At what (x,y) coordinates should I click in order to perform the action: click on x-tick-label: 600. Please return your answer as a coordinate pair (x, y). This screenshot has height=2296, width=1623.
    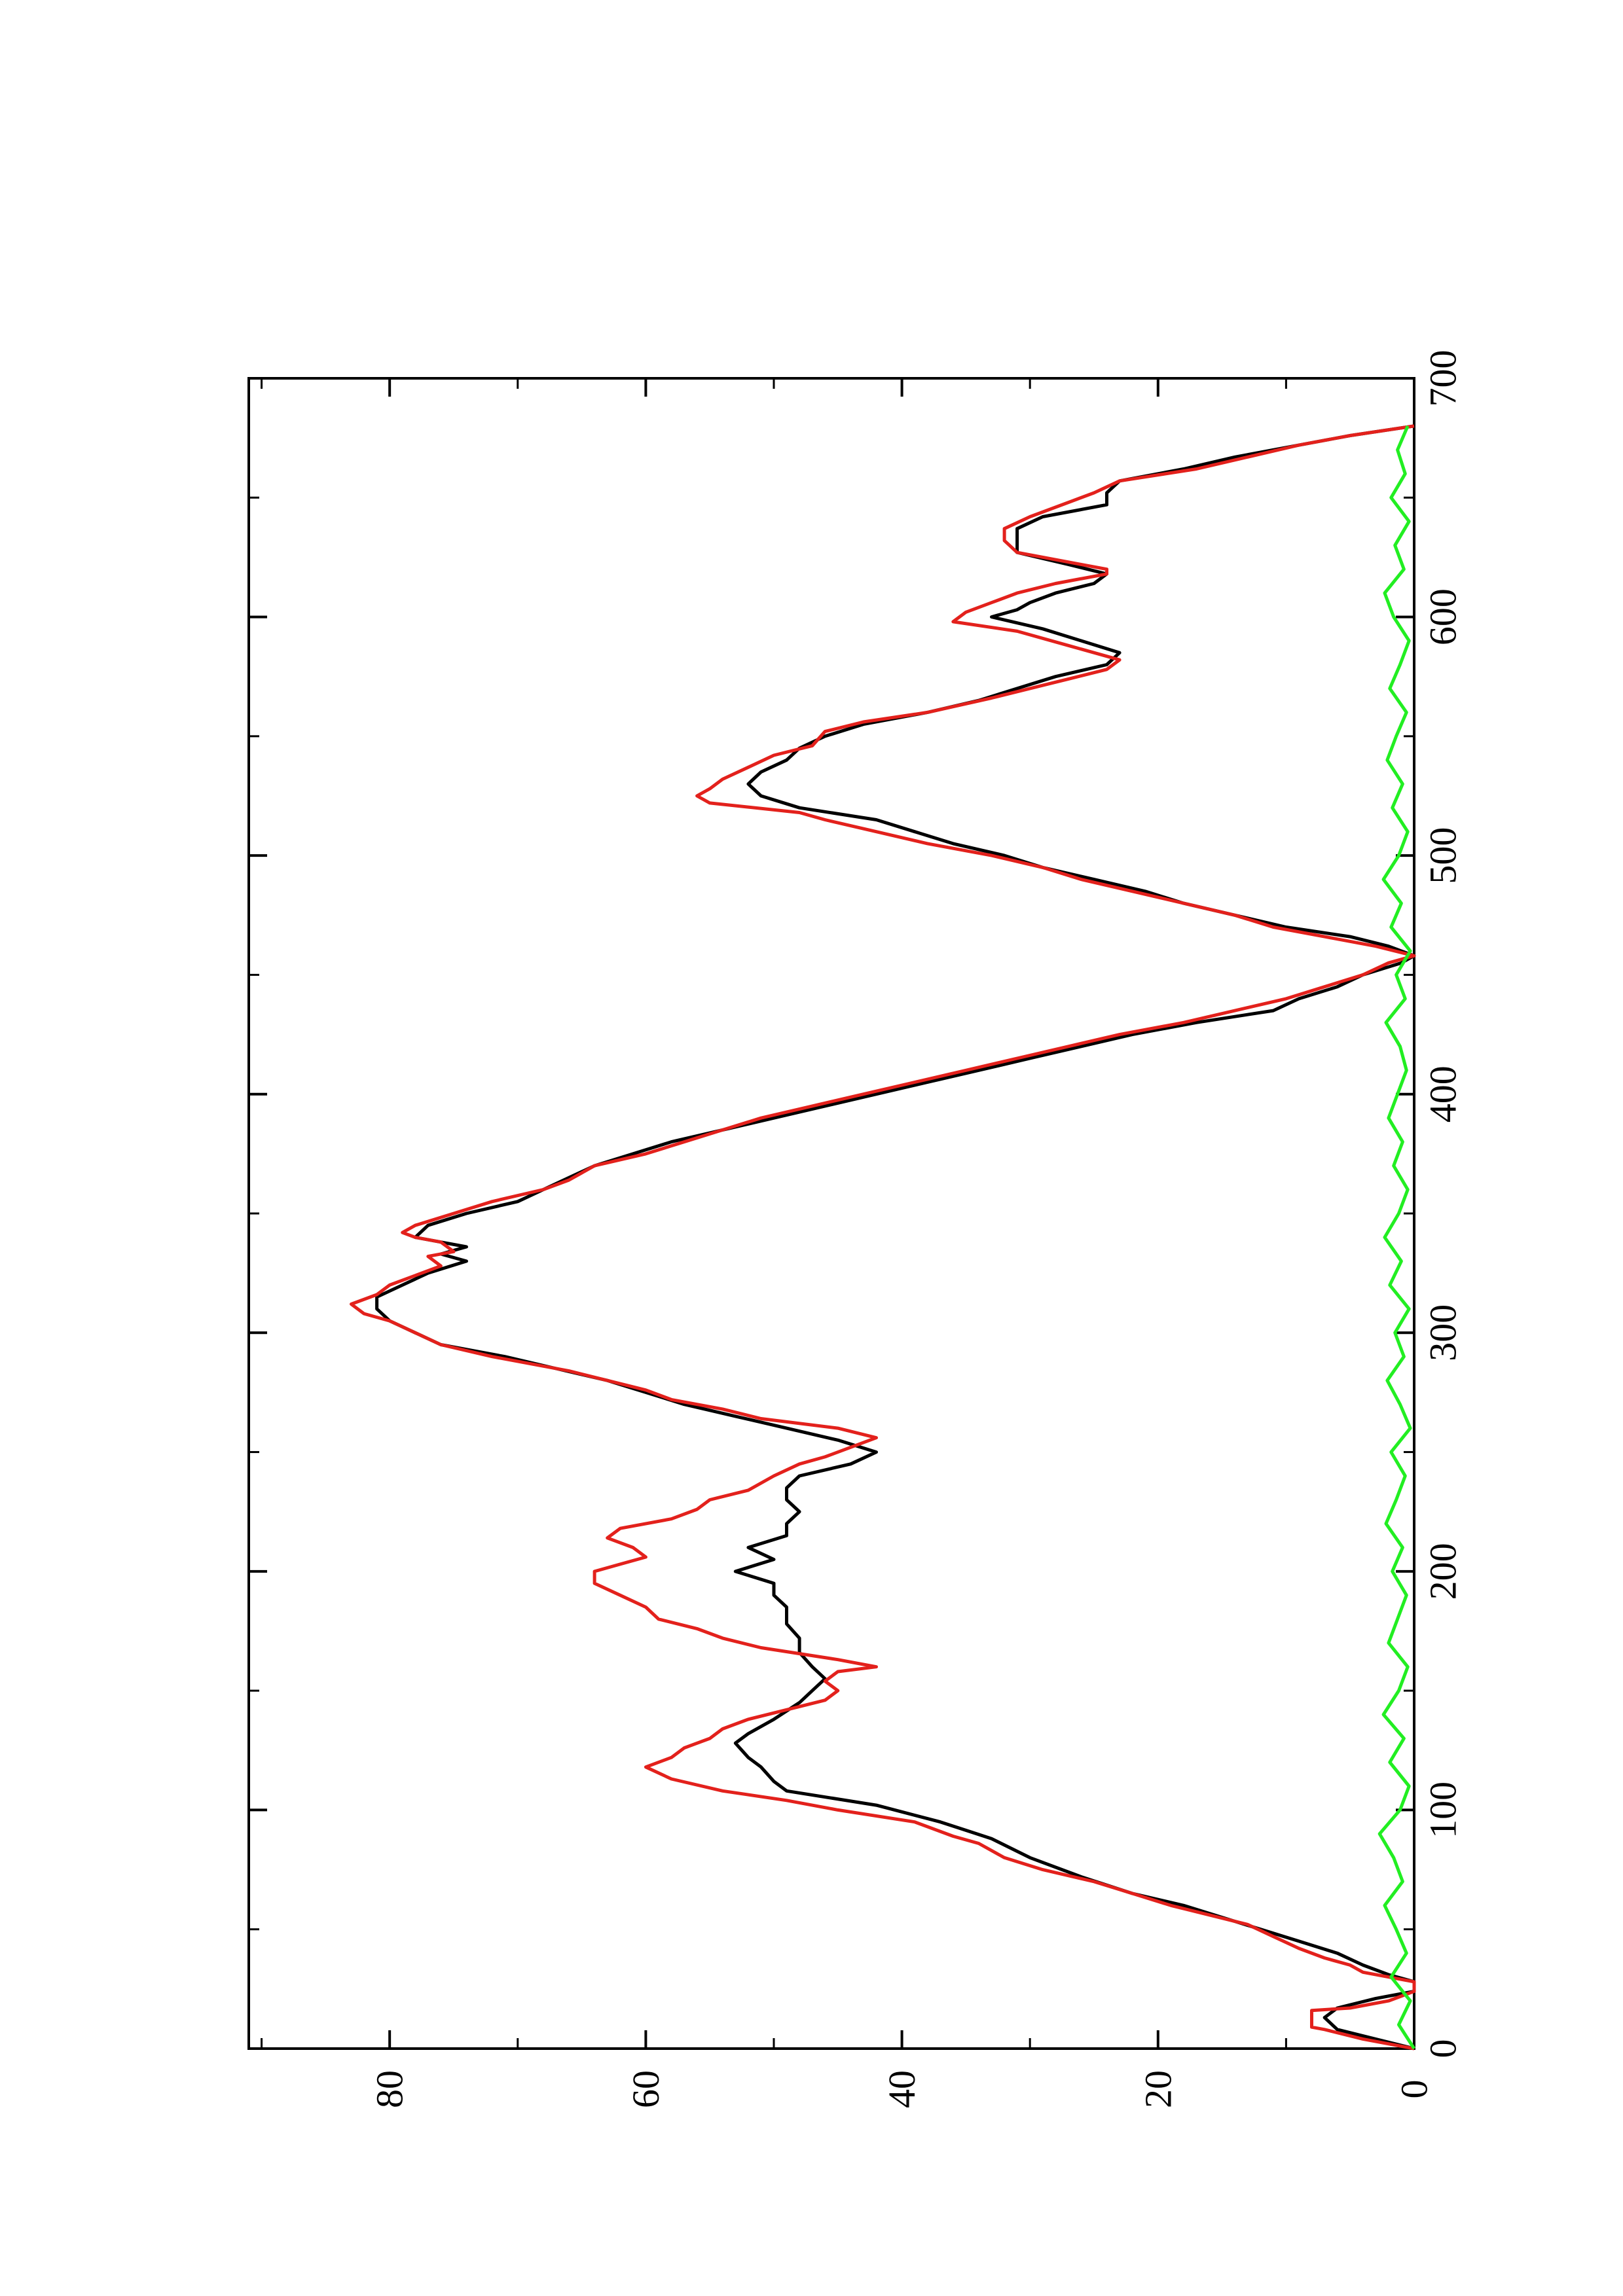
    Looking at the image, I should click on (1443, 616).